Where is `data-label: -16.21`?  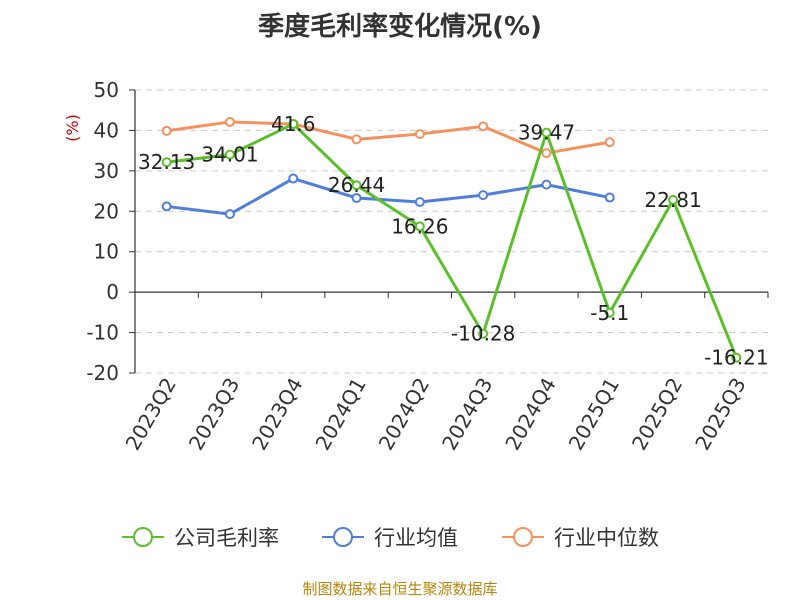 data-label: -16.21 is located at coordinates (736, 358).